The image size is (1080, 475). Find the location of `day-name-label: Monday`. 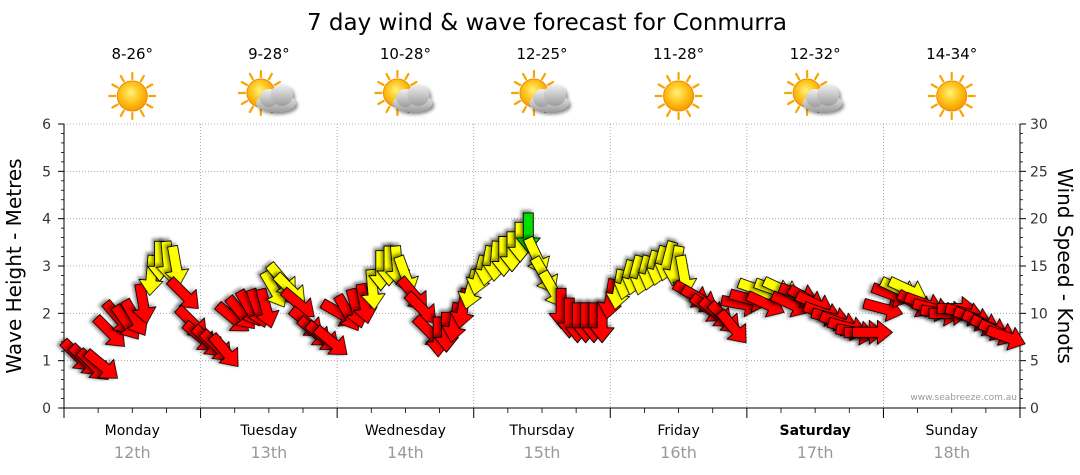

day-name-label: Monday is located at coordinates (132, 431).